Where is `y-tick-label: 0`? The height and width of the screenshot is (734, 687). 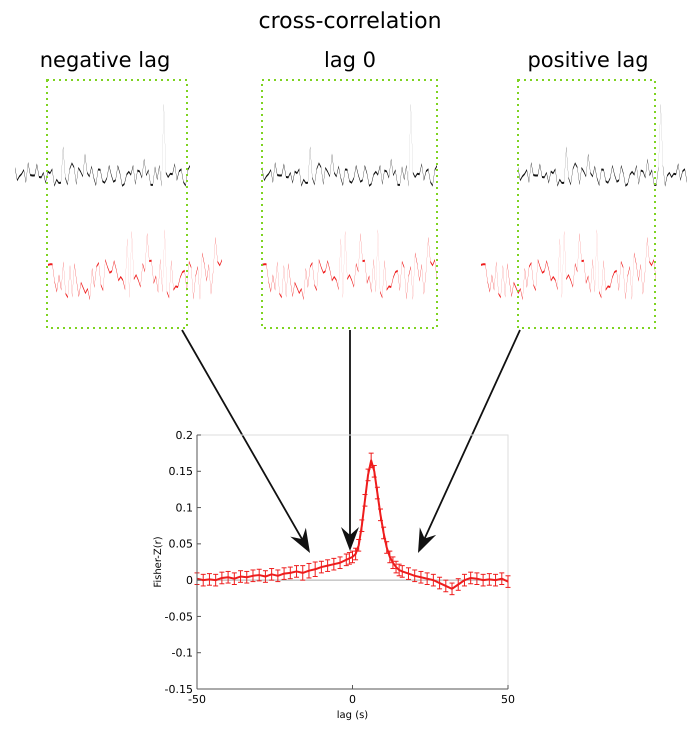
y-tick-label: 0 is located at coordinates (189, 580).